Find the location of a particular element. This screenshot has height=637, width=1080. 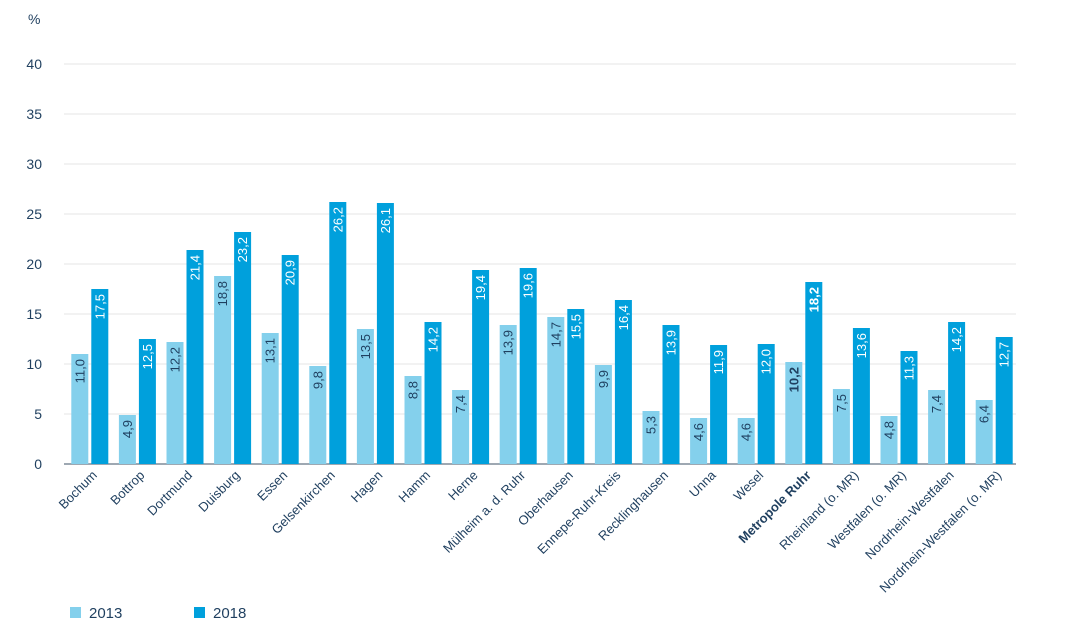

data-label-2013: 9,9 is located at coordinates (603, 379).